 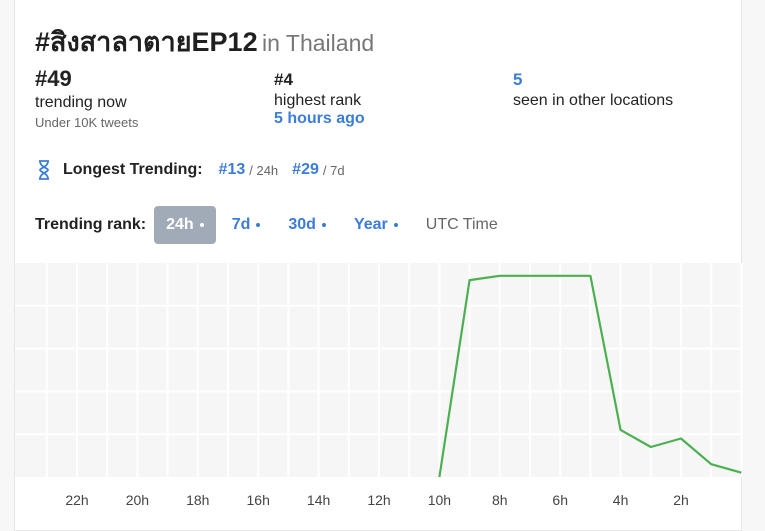 I want to click on x-tick-label: 12h, so click(x=378, y=500).